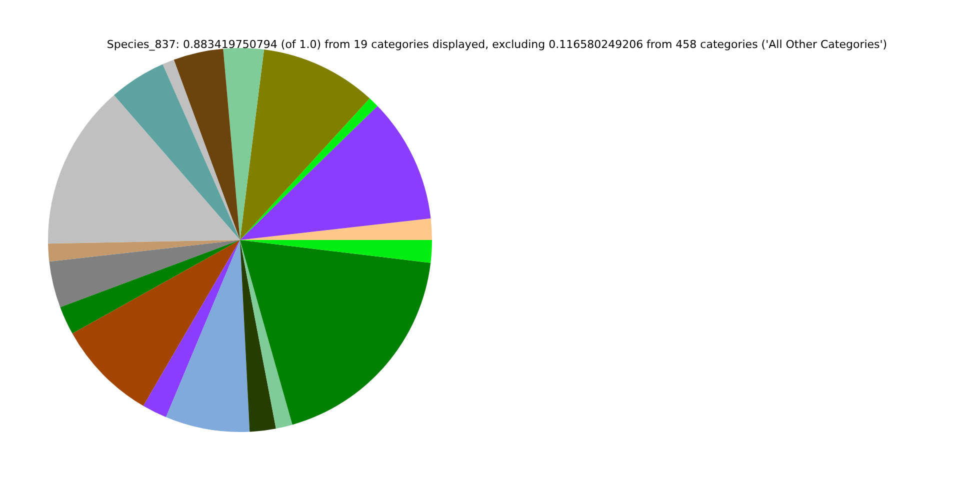 The height and width of the screenshot is (480, 960). Describe the element at coordinates (497, 44) in the screenshot. I see `text: Species_837: 0.883419750794 (of 1.0) from 19 categories displayed, excluding 0.116580249206 from 458 categories ('All Other Categories')` at that location.